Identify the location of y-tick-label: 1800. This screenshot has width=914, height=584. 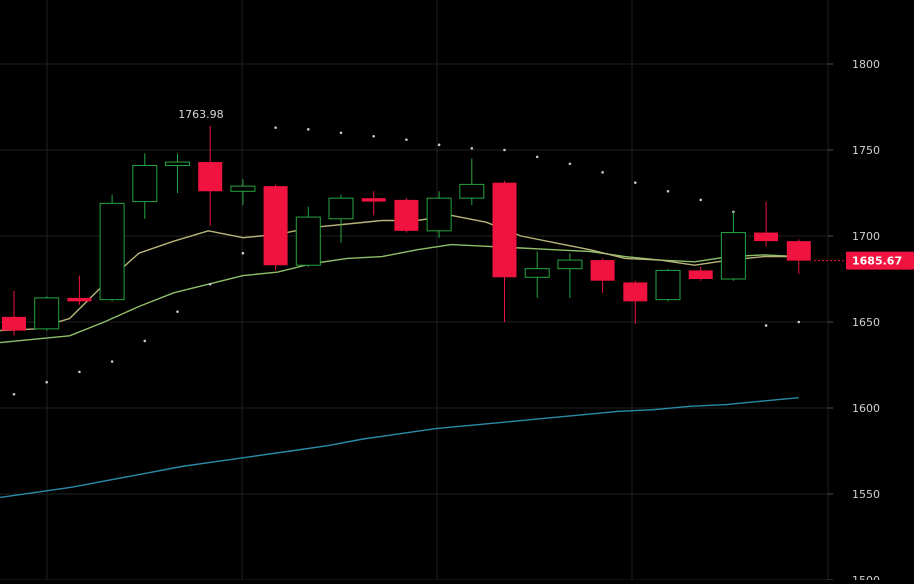
(866, 64).